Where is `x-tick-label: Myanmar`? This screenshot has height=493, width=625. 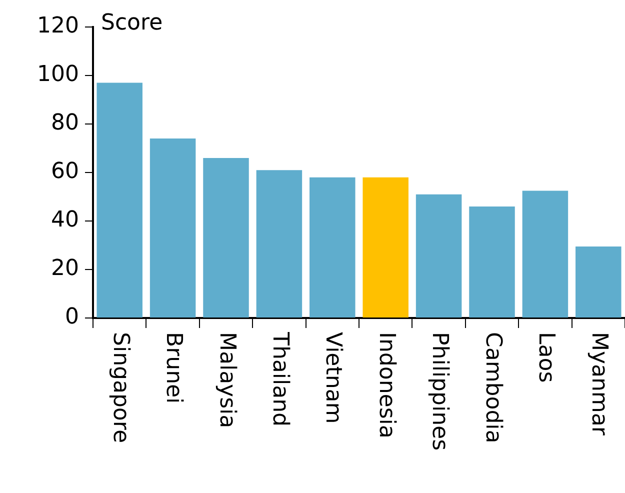 x-tick-label: Myanmar is located at coordinates (599, 384).